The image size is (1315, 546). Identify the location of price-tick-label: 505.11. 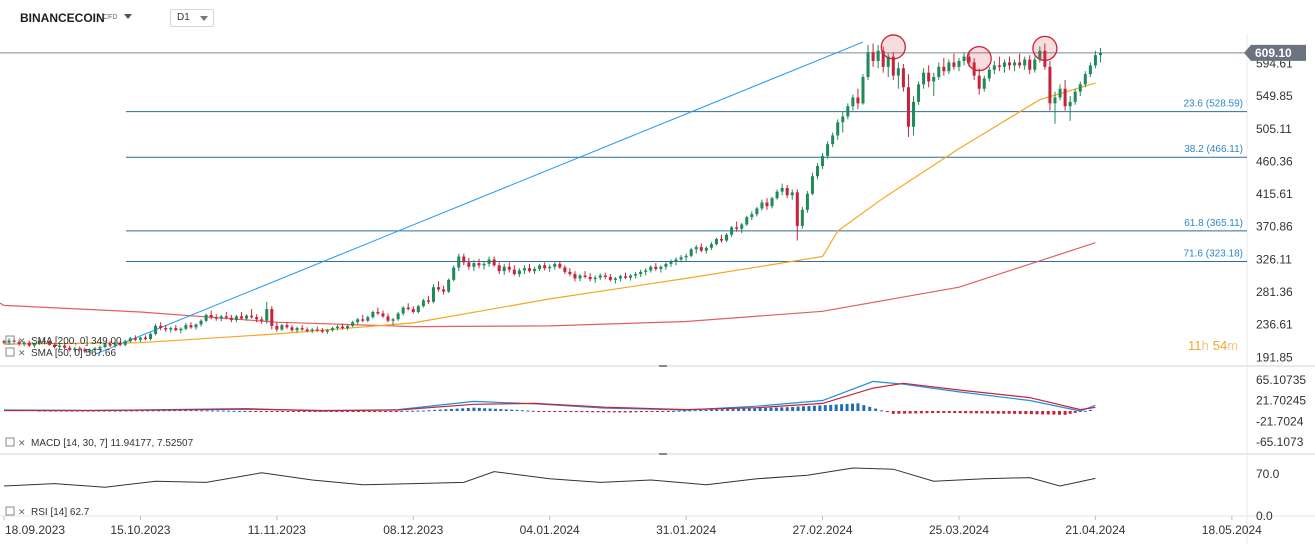
(1274, 129).